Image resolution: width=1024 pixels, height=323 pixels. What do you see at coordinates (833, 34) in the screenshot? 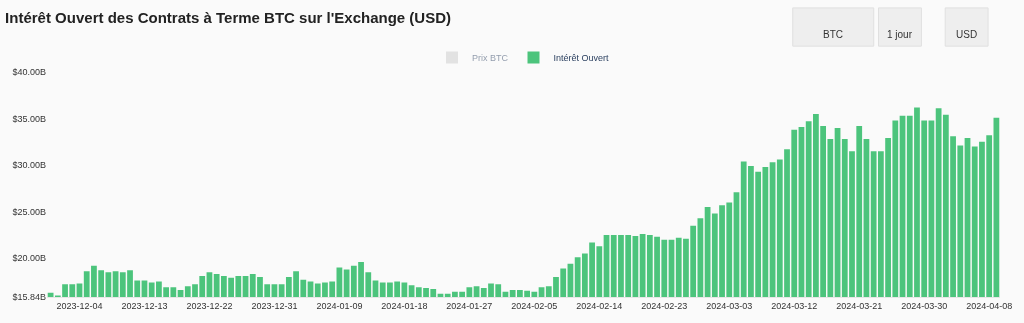
I see `text: BTC` at bounding box center [833, 34].